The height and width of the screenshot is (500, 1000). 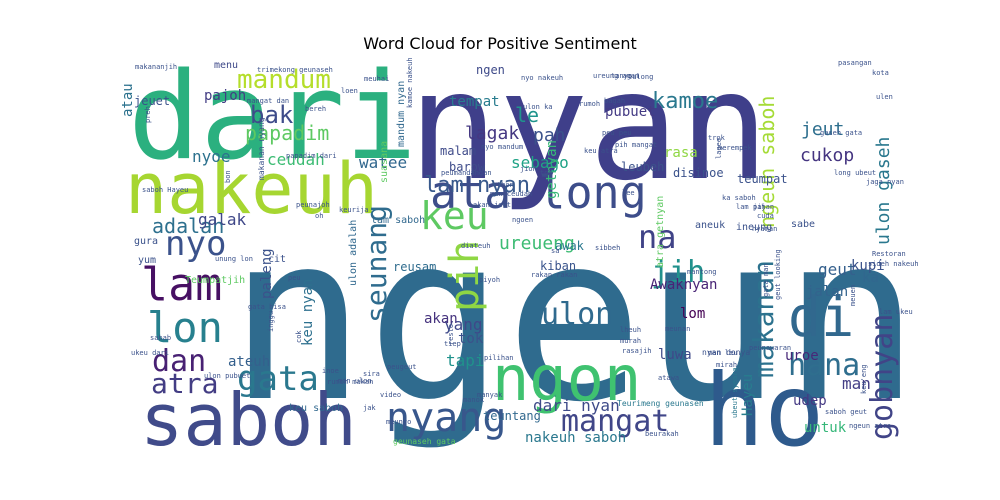 I want to click on word-lom: lom, so click(x=692, y=314).